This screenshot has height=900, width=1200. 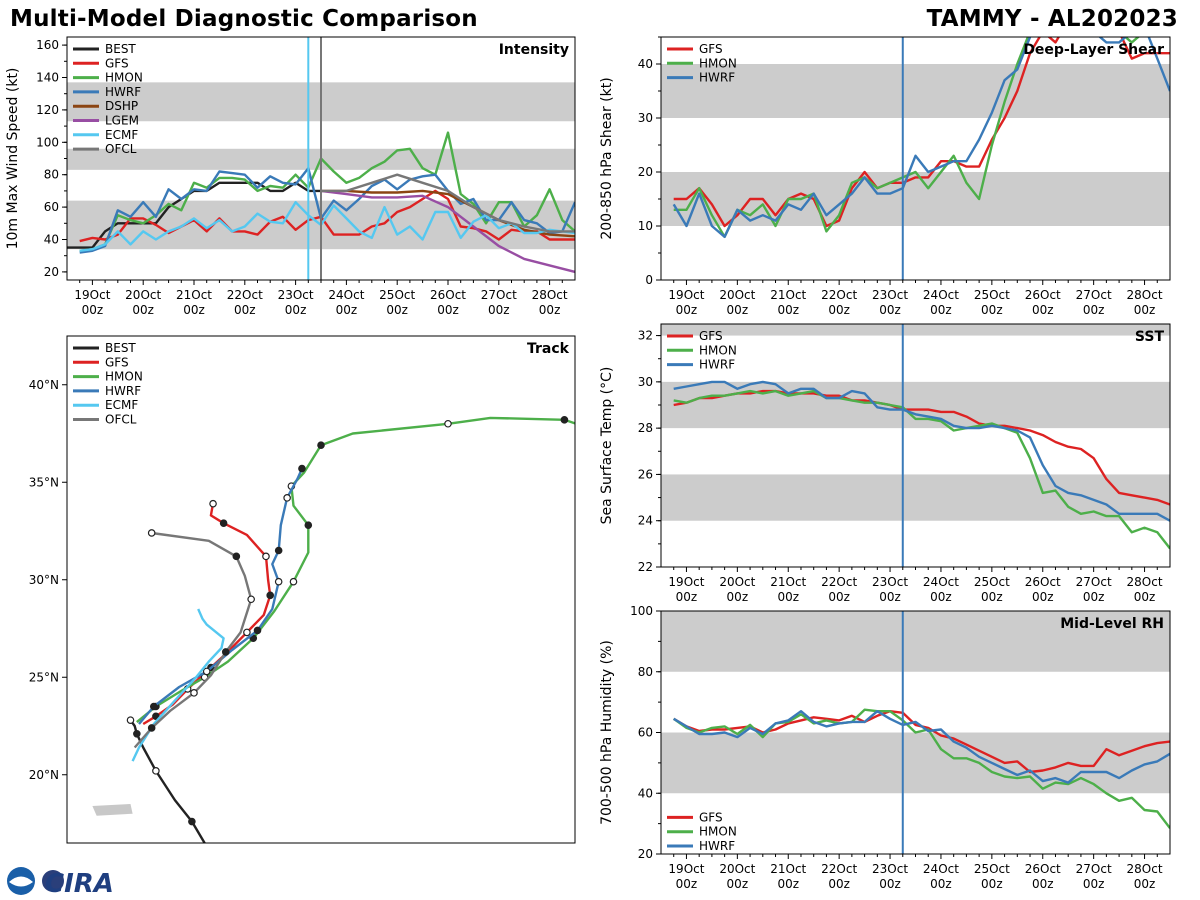 What do you see at coordinates (121, 149) in the screenshot?
I see `legend-label-ofcl: OFCL` at bounding box center [121, 149].